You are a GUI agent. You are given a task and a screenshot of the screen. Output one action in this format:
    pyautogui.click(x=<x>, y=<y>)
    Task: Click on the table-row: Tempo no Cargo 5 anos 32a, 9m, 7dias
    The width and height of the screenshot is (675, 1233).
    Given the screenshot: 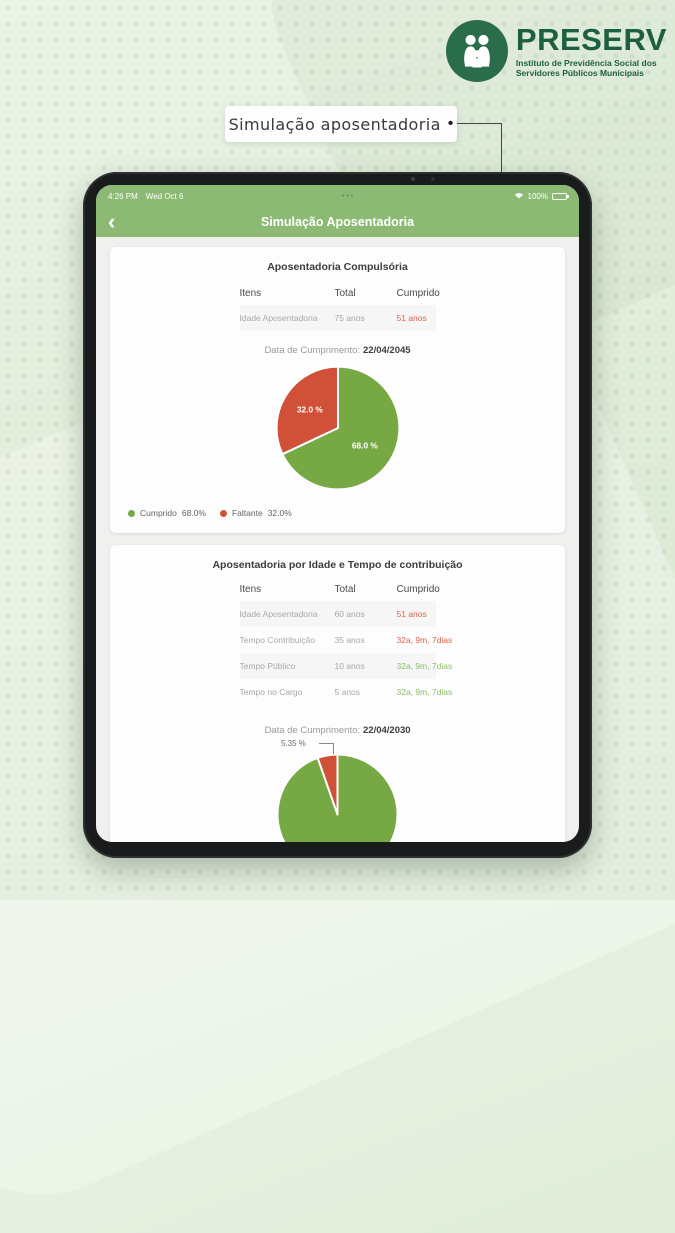 What is the action you would take?
    pyautogui.click(x=346, y=692)
    